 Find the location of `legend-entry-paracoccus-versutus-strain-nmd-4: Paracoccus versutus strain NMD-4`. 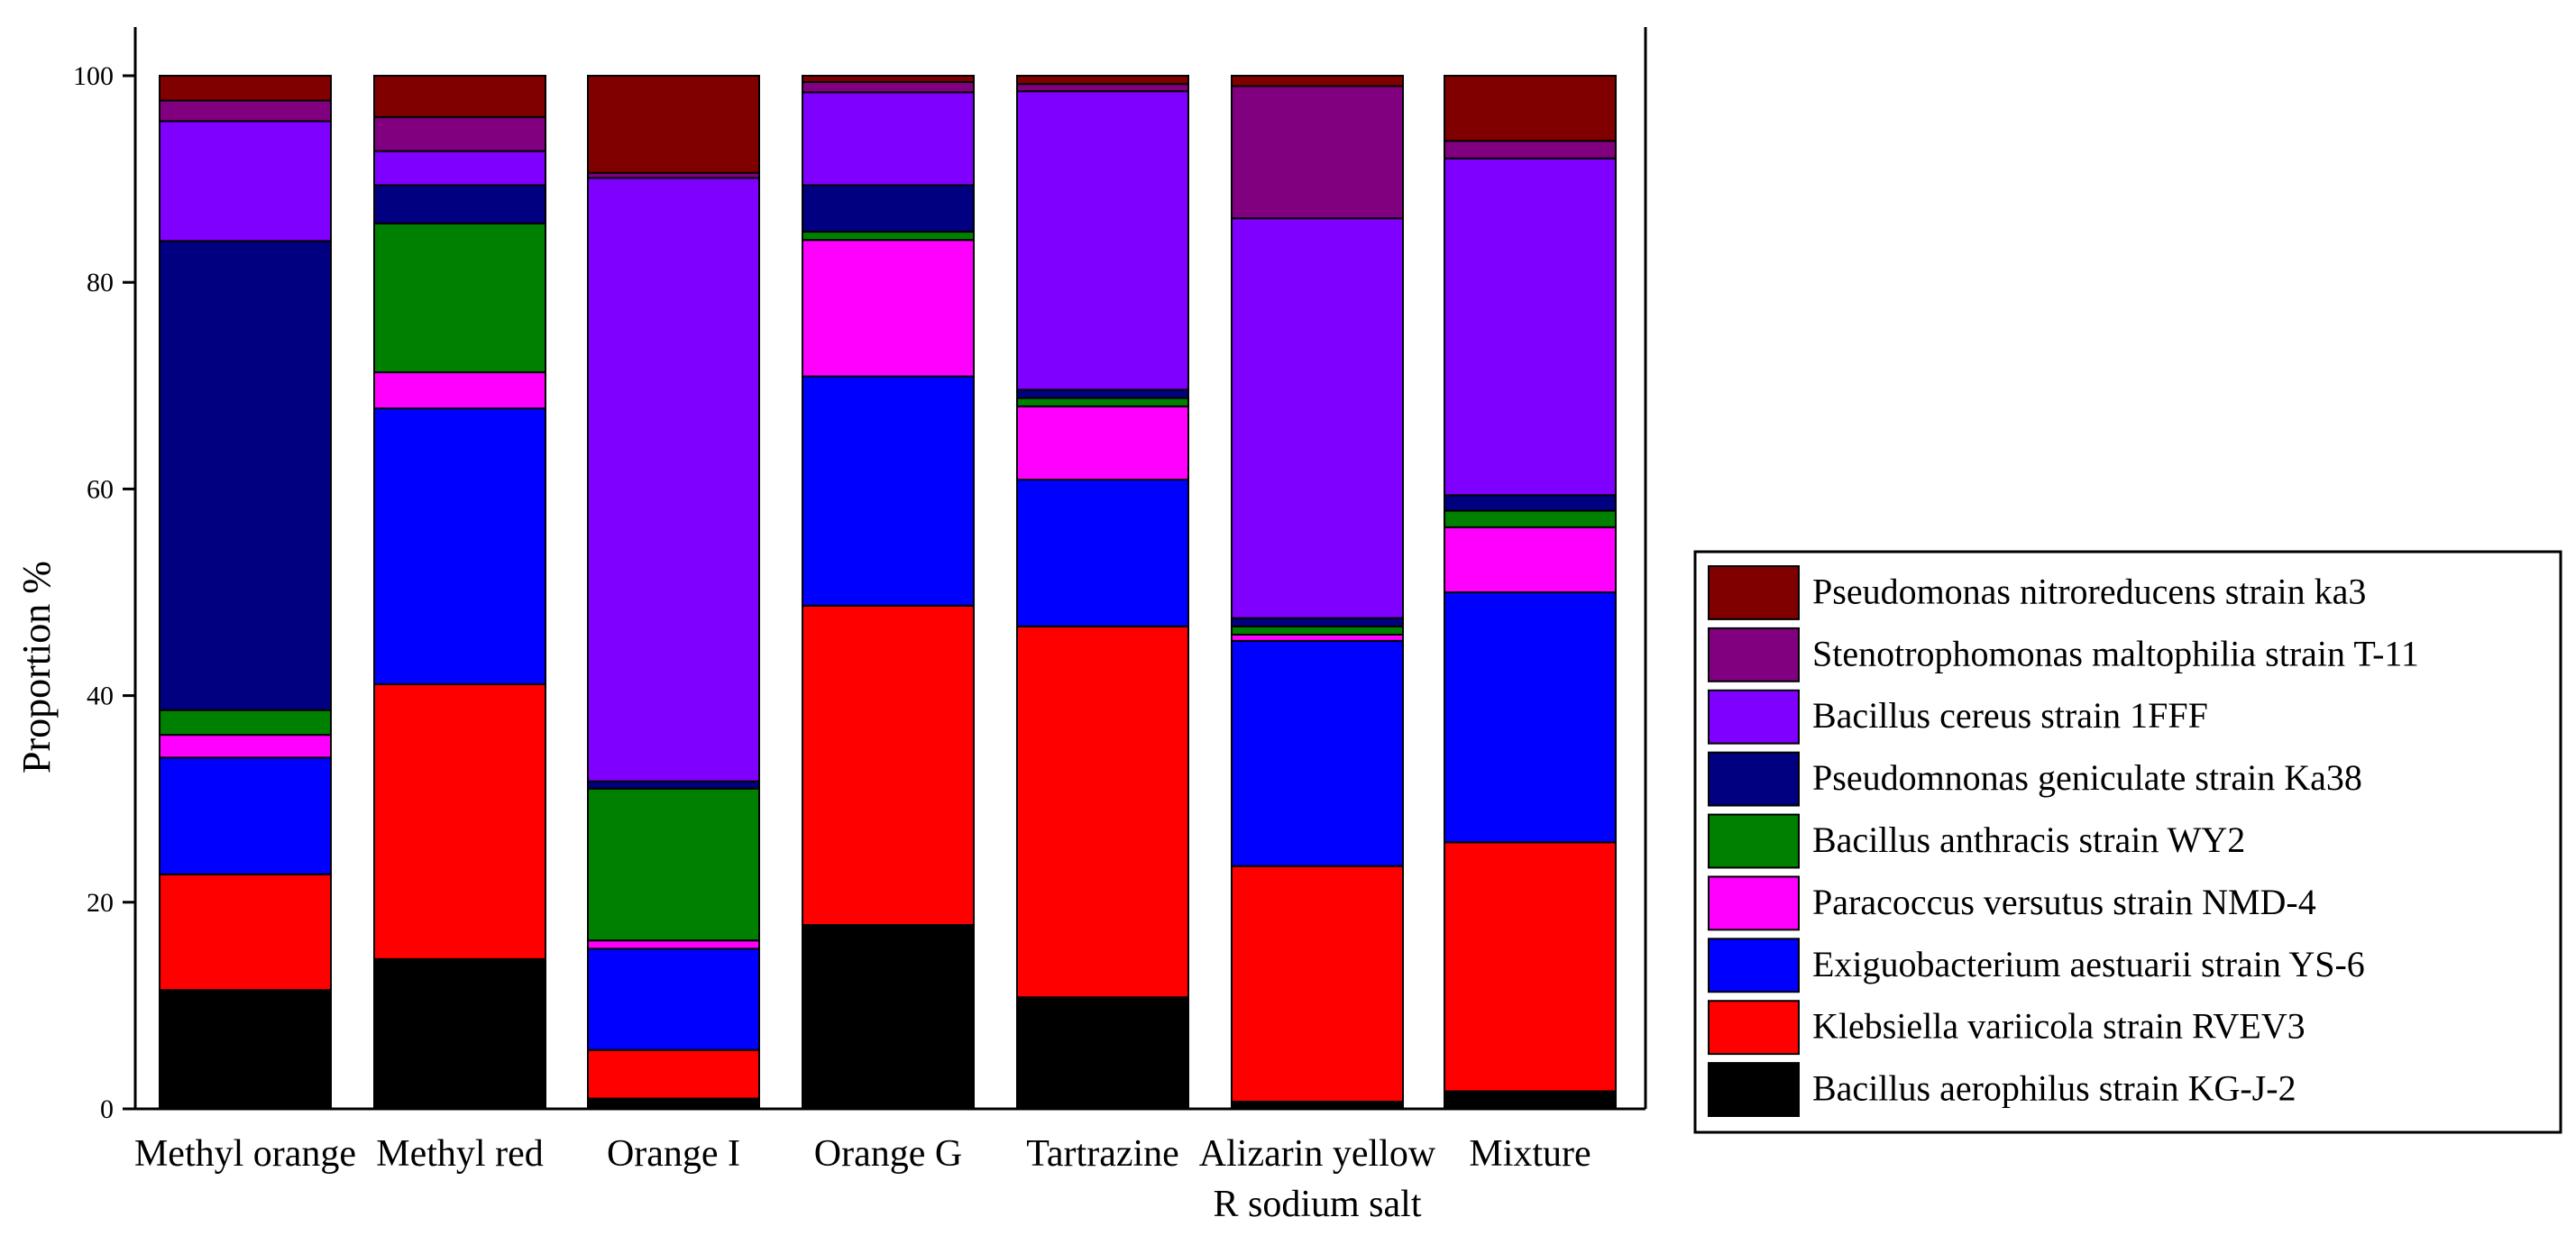

legend-entry-paracoccus-versutus-strain-nmd-4: Paracoccus versutus strain NMD-4 is located at coordinates (2012, 903).